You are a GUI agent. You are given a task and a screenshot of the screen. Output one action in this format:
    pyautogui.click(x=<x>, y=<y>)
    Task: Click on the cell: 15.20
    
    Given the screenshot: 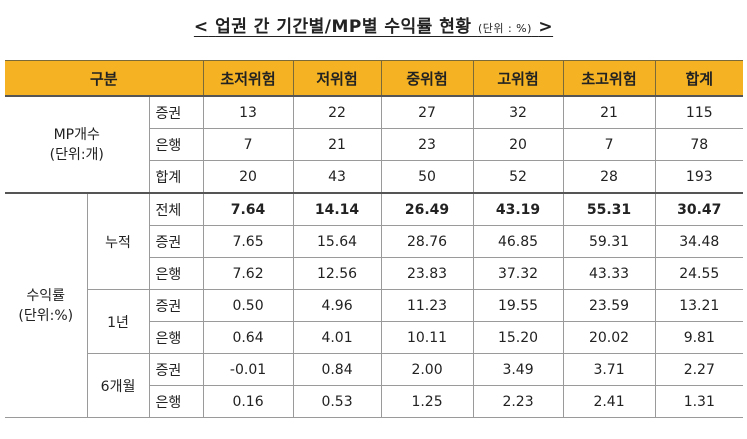 What is the action you would take?
    pyautogui.click(x=518, y=337)
    